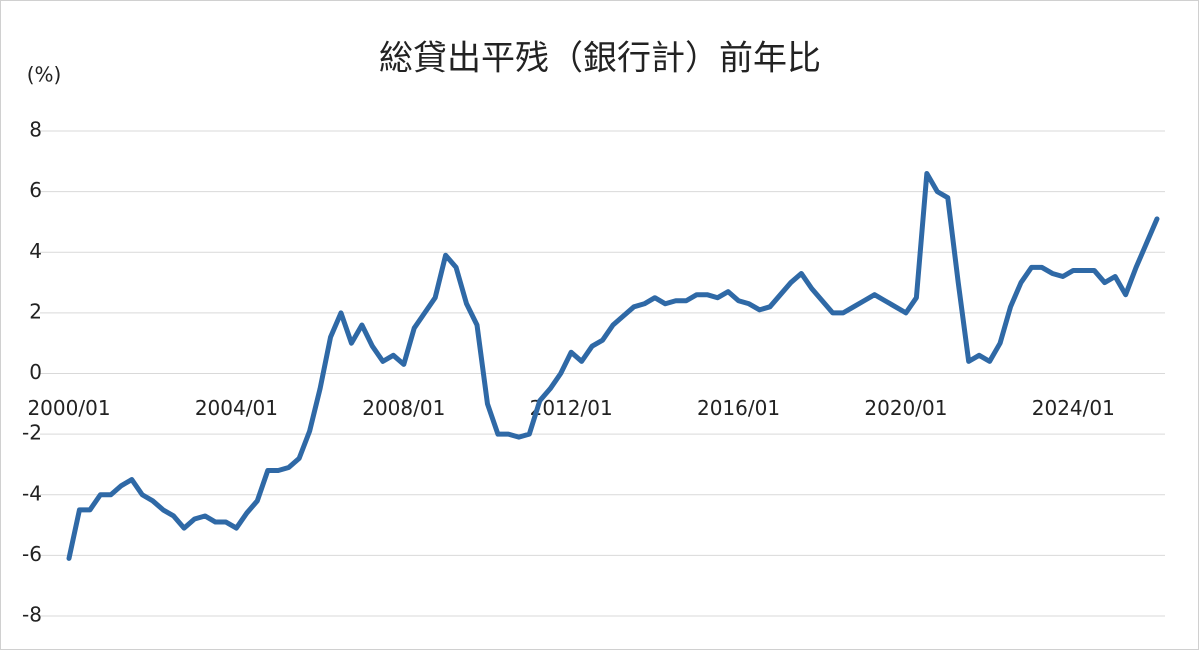  I want to click on y-tick-label: -2, so click(32, 433).